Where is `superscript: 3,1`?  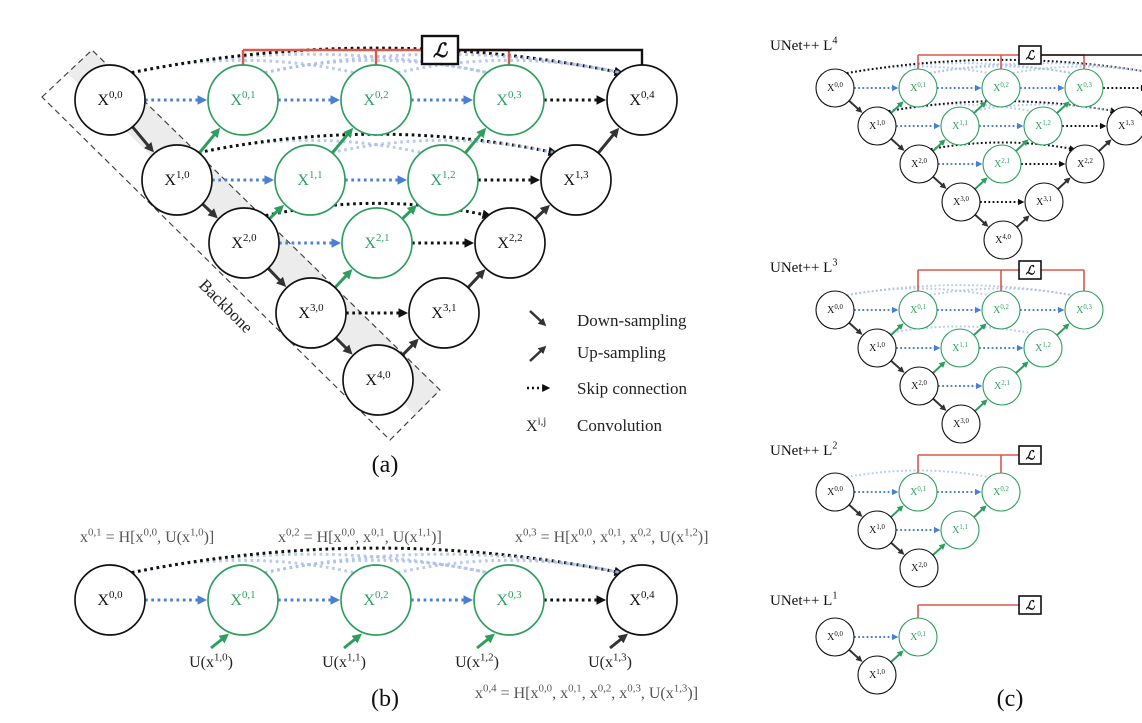 superscript: 3,1 is located at coordinates (1047, 199).